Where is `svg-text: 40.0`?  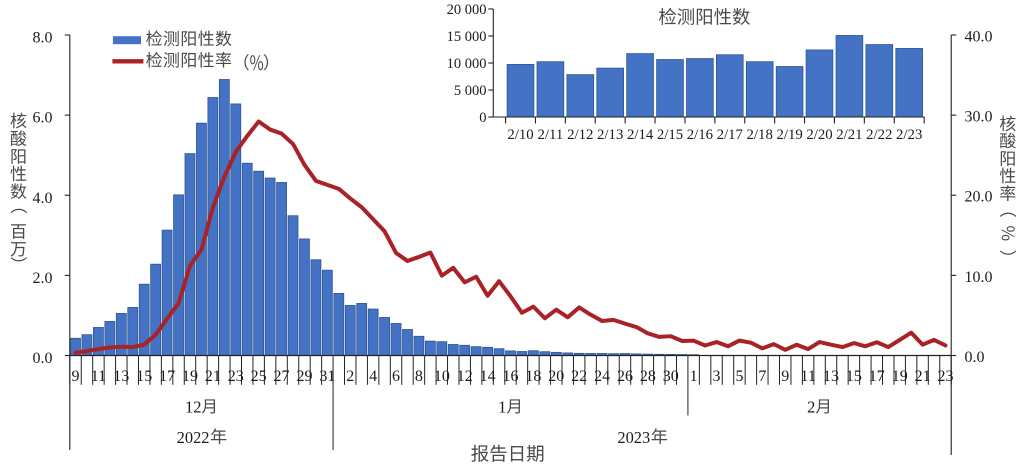 svg-text: 40.0 is located at coordinates (979, 36).